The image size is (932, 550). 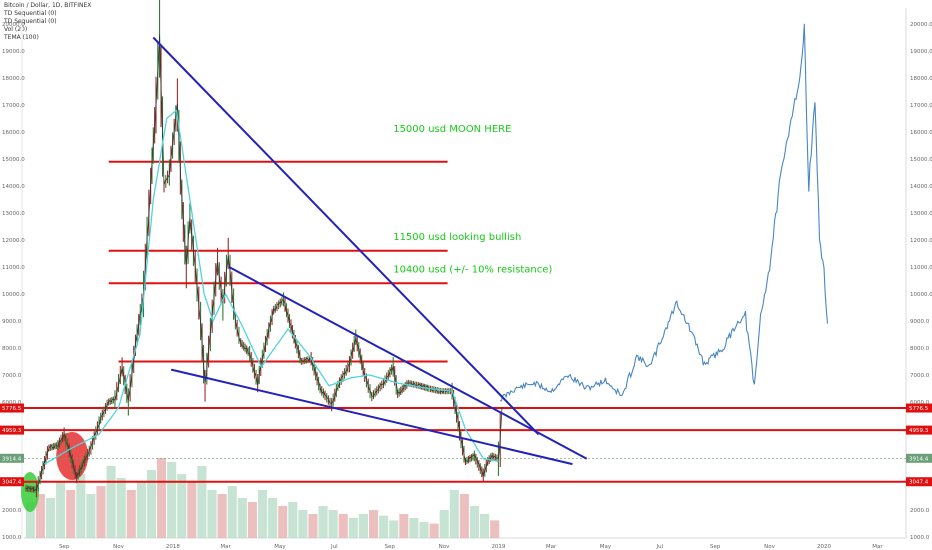 I want to click on y-tick-label-left: 14000.0, so click(x=13, y=187).